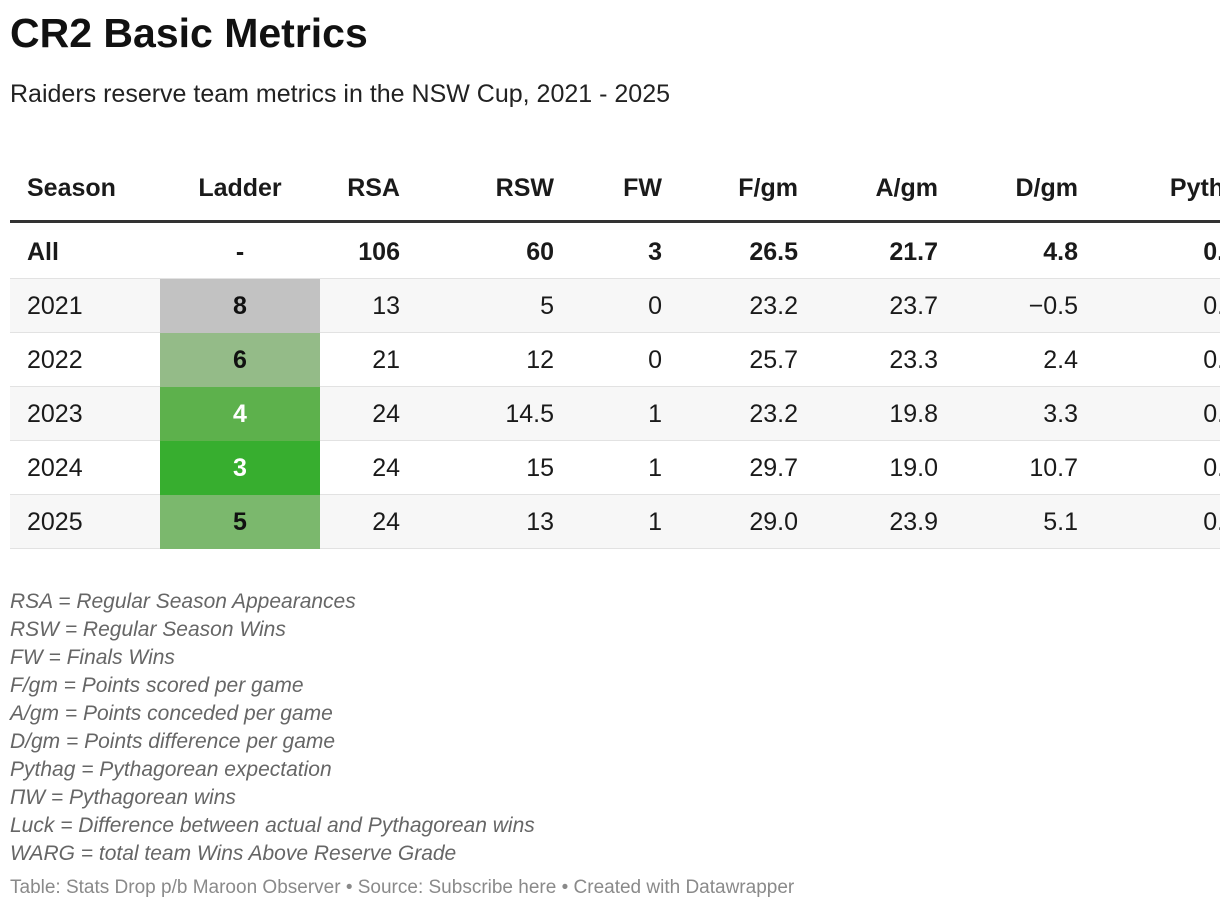 The width and height of the screenshot is (1220, 914). What do you see at coordinates (615, 252) in the screenshot?
I see `row` at bounding box center [615, 252].